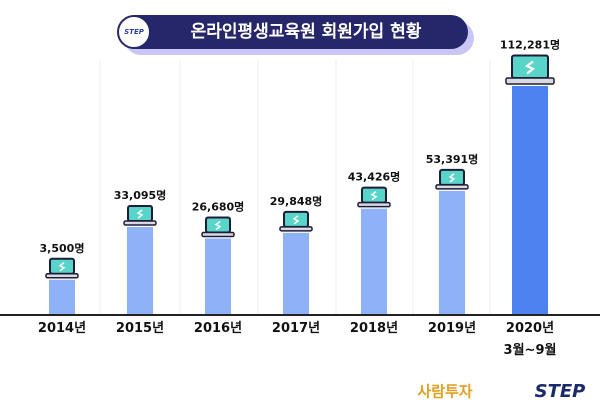 This screenshot has width=600, height=412. What do you see at coordinates (296, 201) in the screenshot?
I see `value-label: 29,848명` at bounding box center [296, 201].